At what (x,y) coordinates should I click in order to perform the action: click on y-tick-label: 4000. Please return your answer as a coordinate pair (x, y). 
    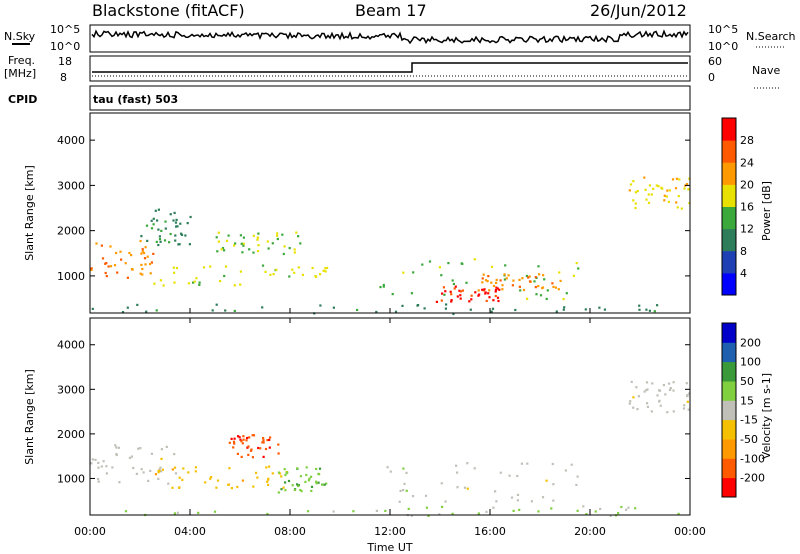
    Looking at the image, I should click on (71, 140).